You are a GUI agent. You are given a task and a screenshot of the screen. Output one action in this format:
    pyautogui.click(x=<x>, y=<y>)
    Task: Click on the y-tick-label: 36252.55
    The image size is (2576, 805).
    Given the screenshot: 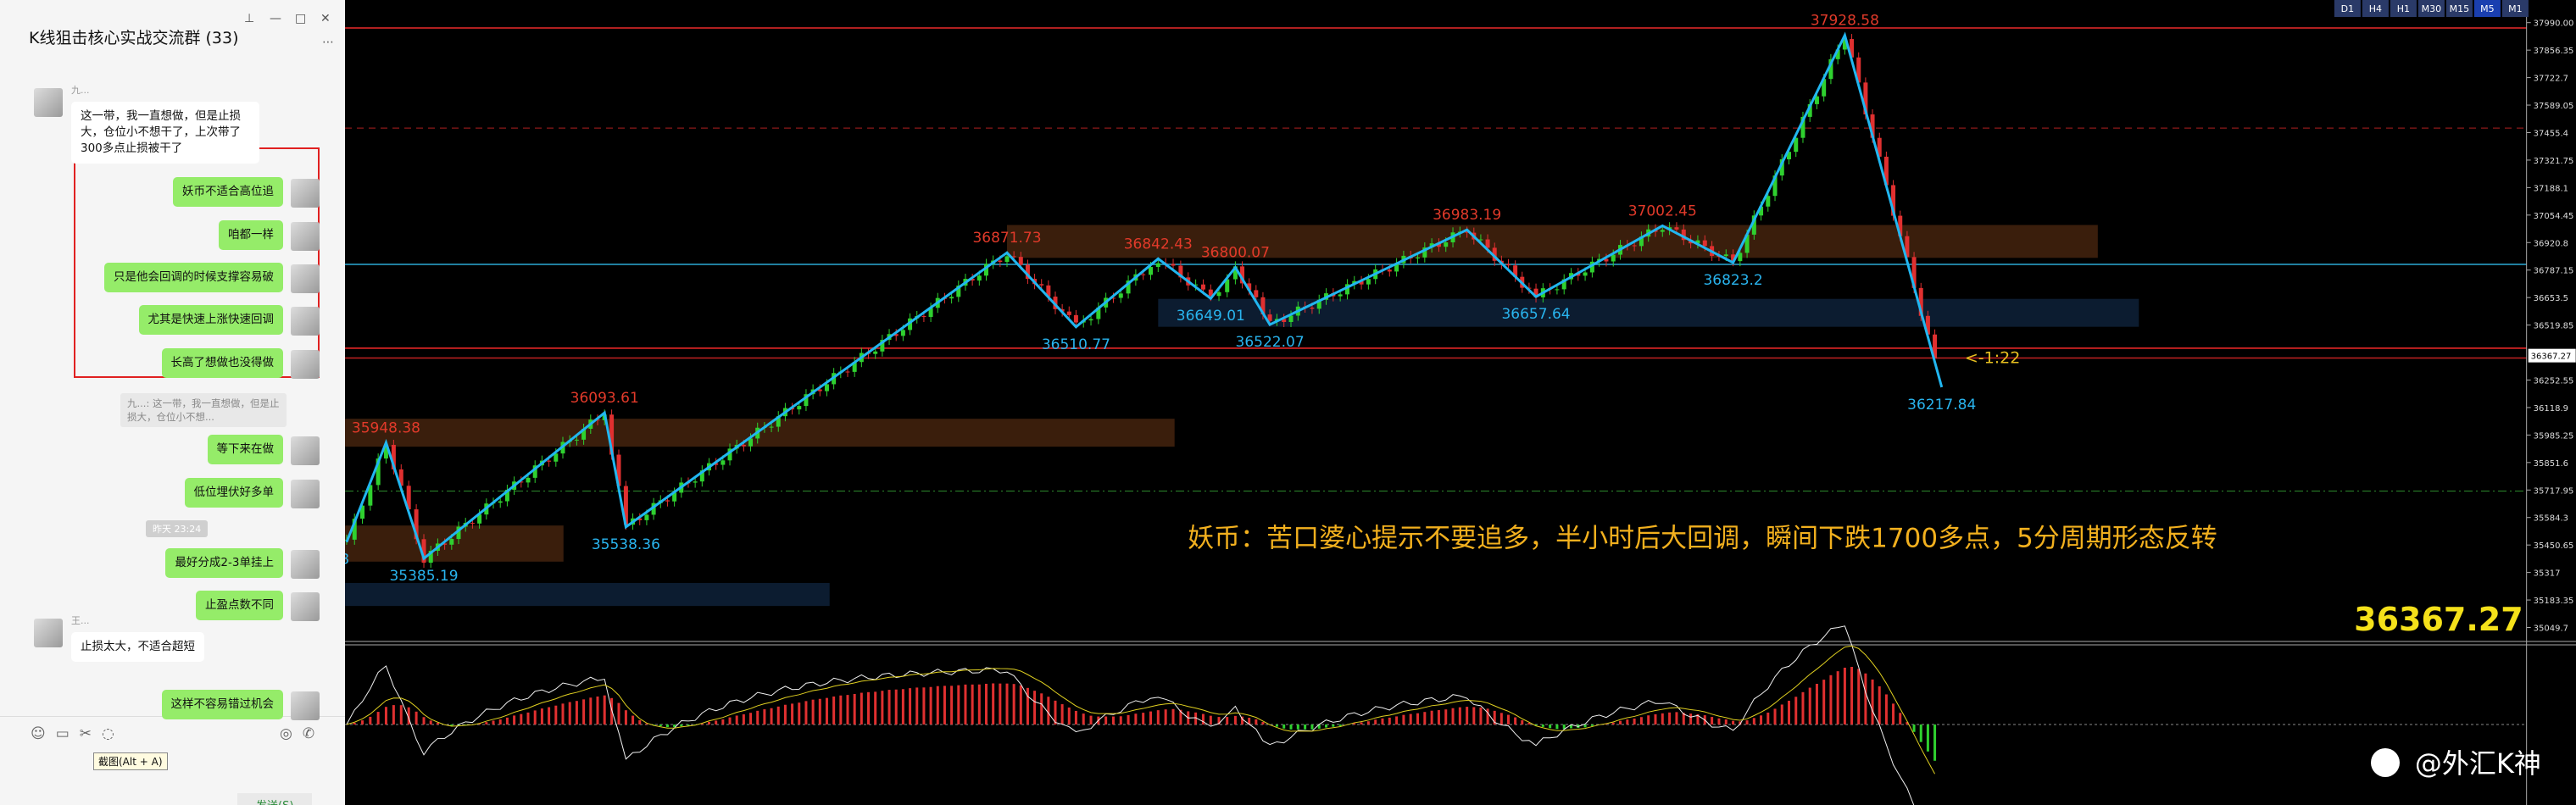 What is the action you would take?
    pyautogui.click(x=2554, y=381)
    